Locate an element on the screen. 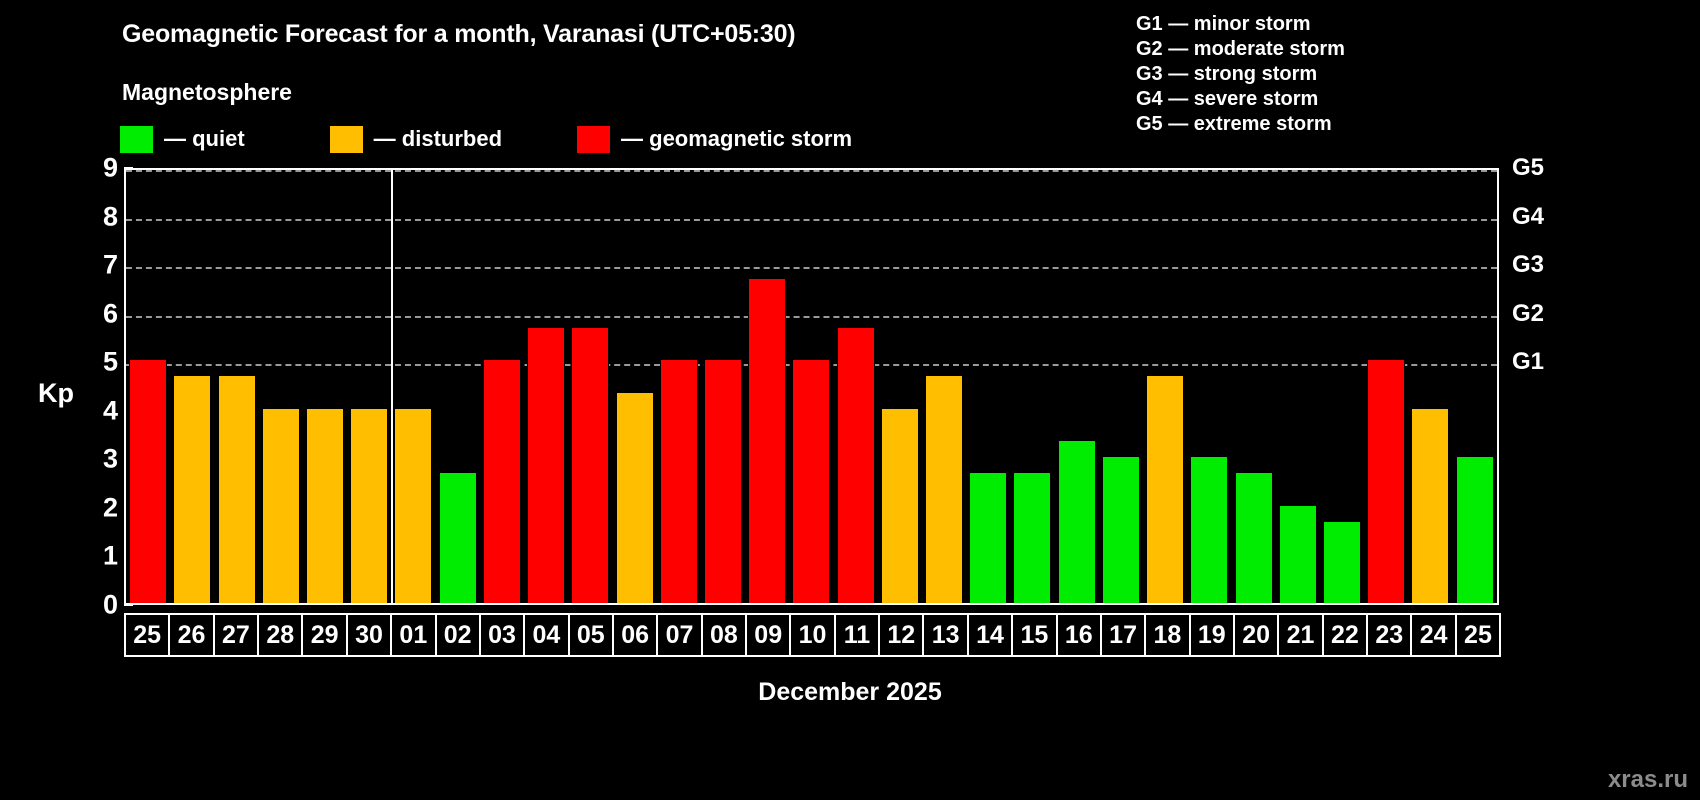  bar-30-disturbed is located at coordinates (369, 505).